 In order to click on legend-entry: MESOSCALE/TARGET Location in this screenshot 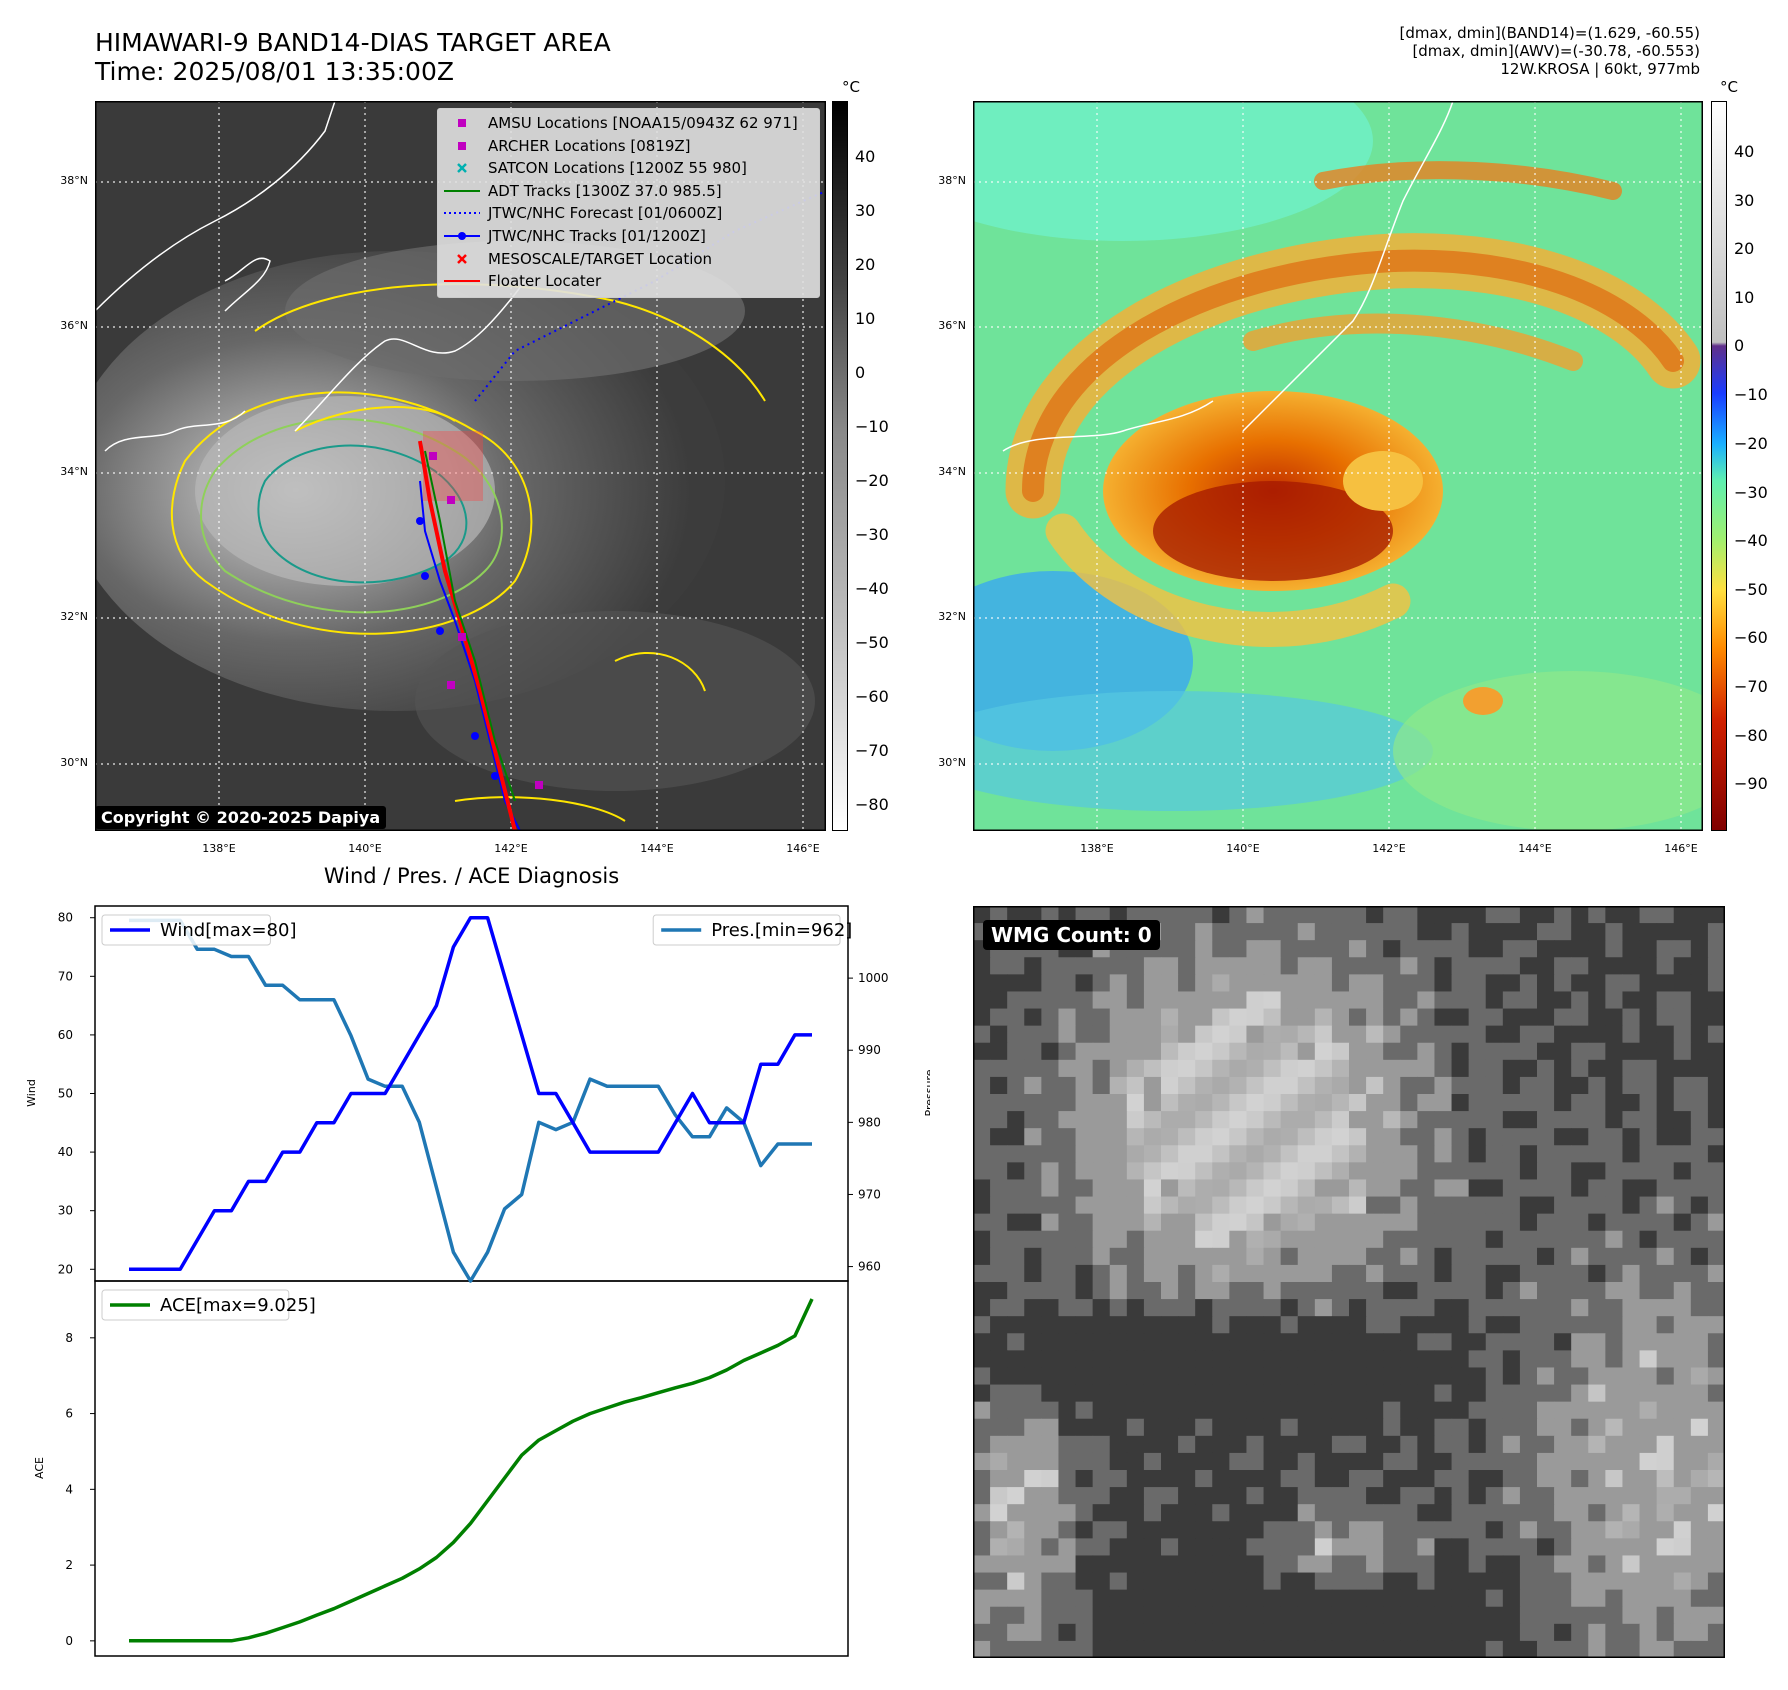, I will do `click(628, 259)`.